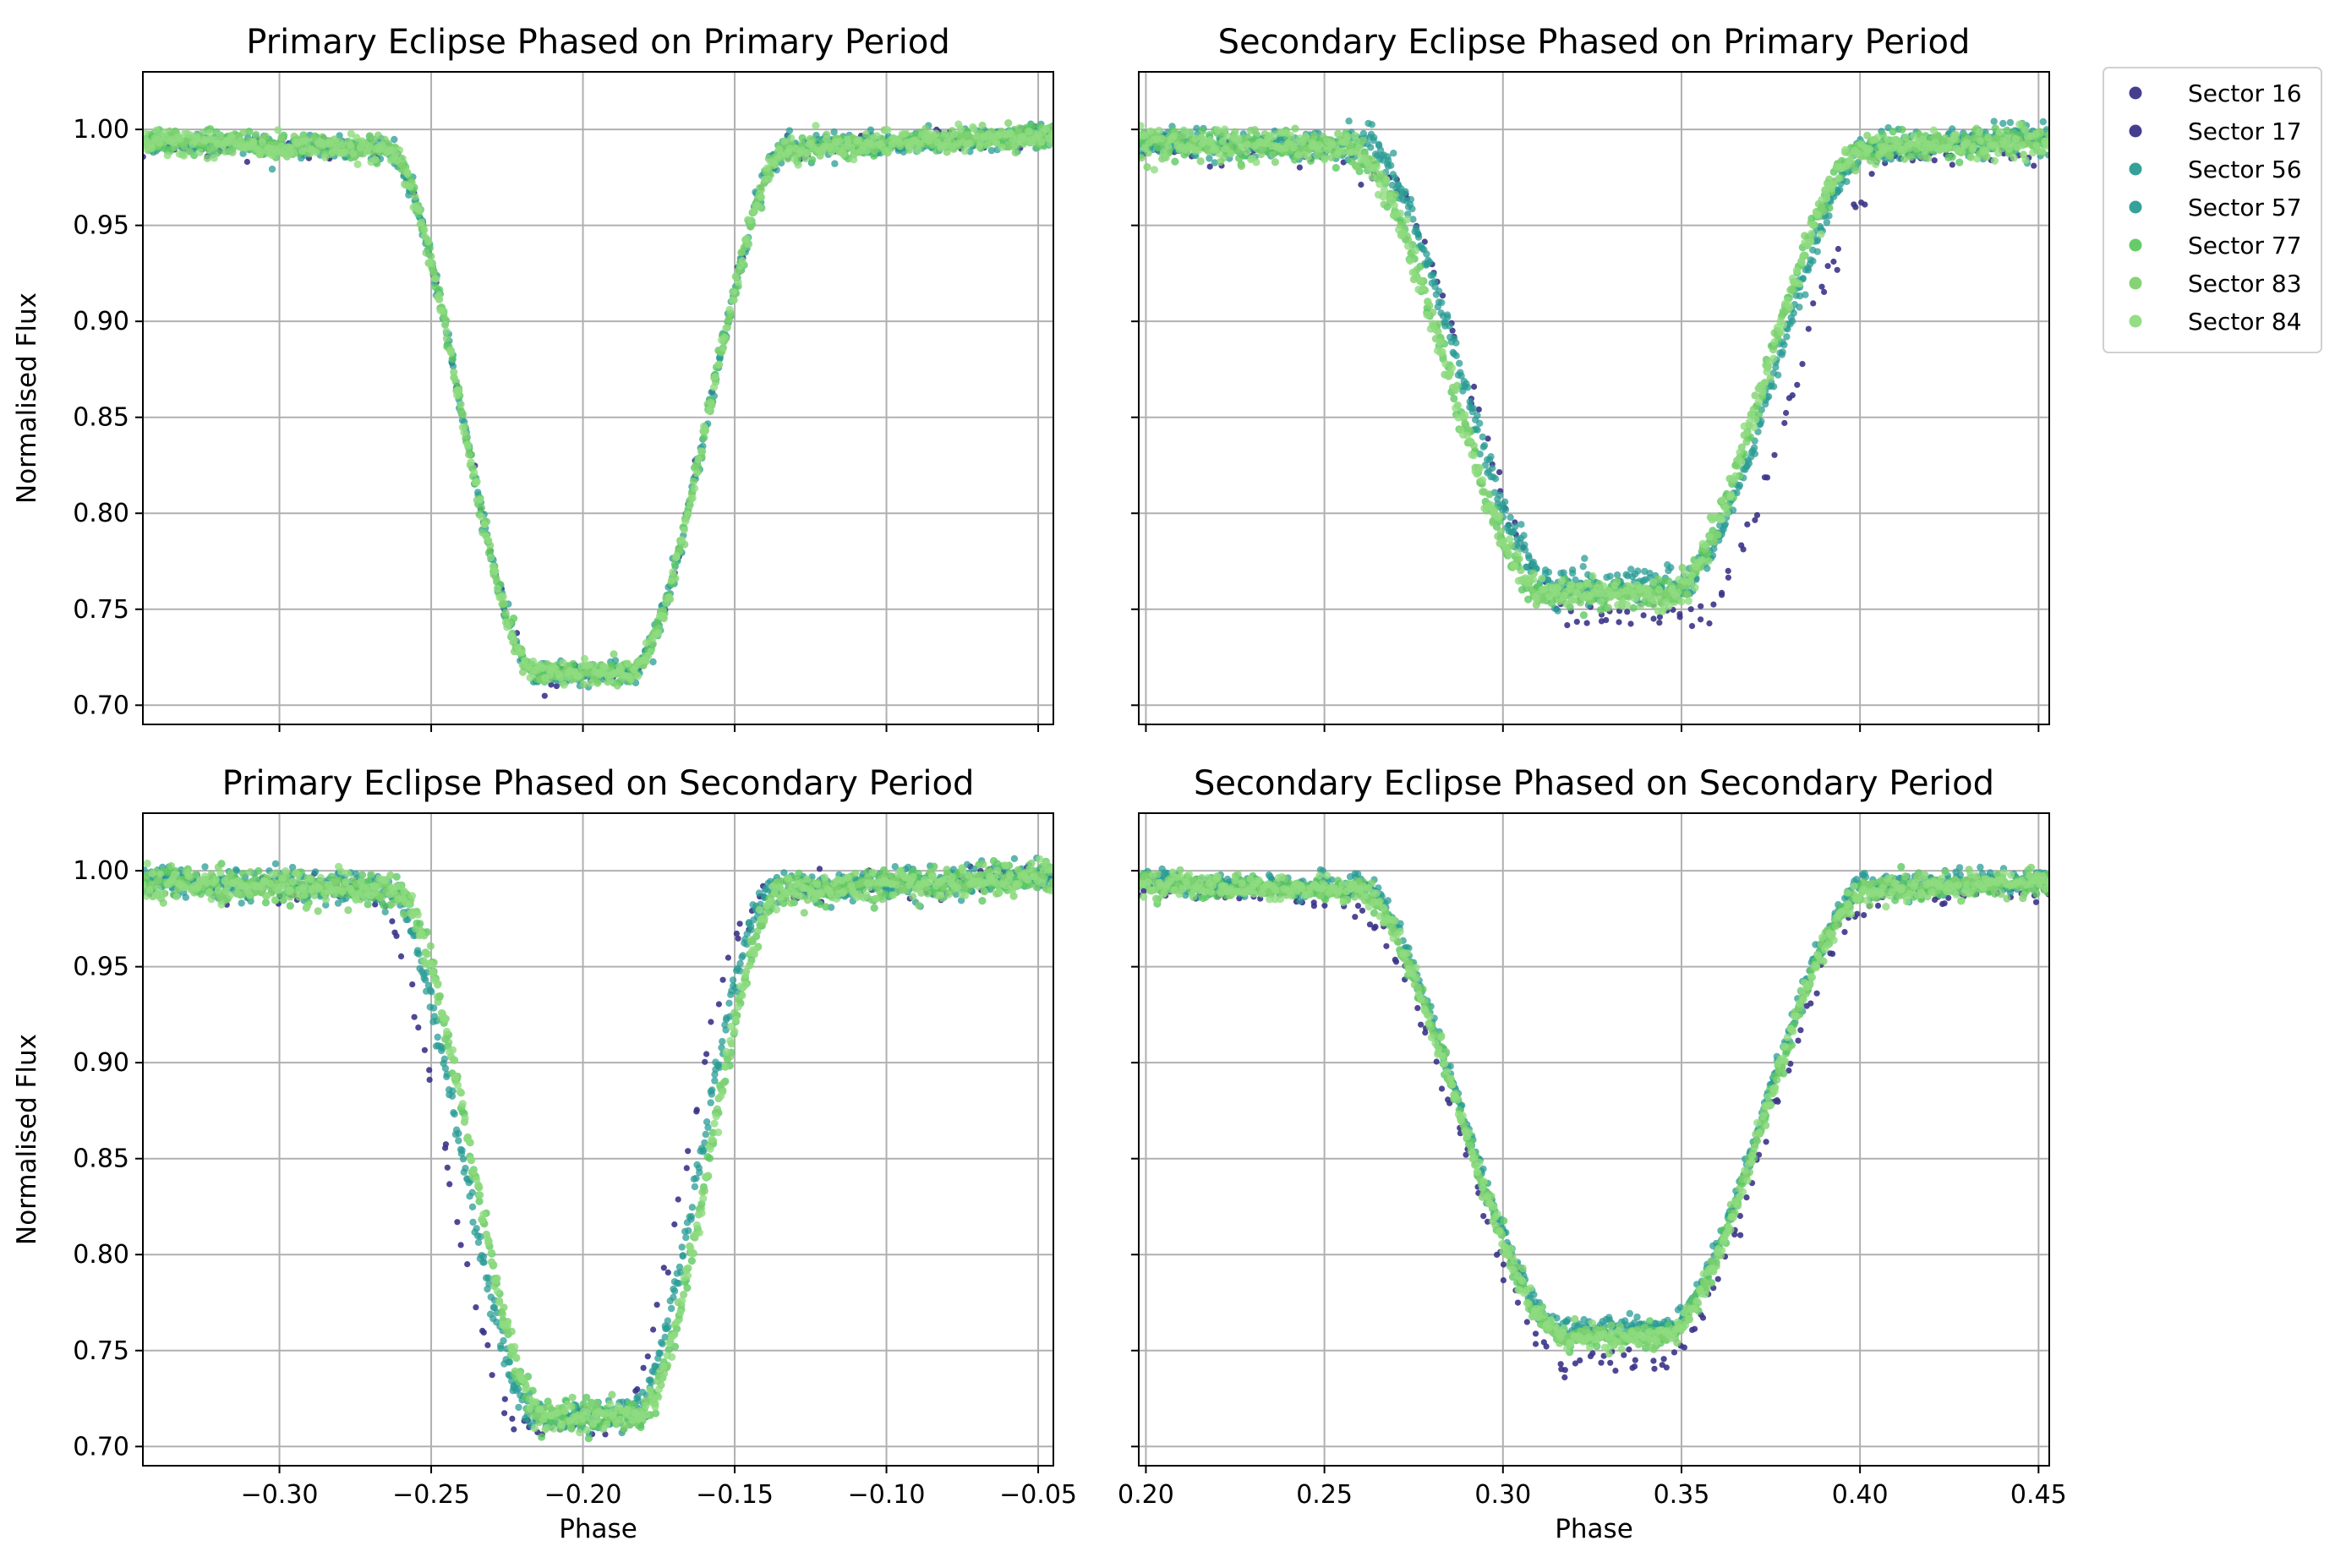  I want to click on subplot-title: Primary Eclipse Phased on Primary Period, so click(598, 42).